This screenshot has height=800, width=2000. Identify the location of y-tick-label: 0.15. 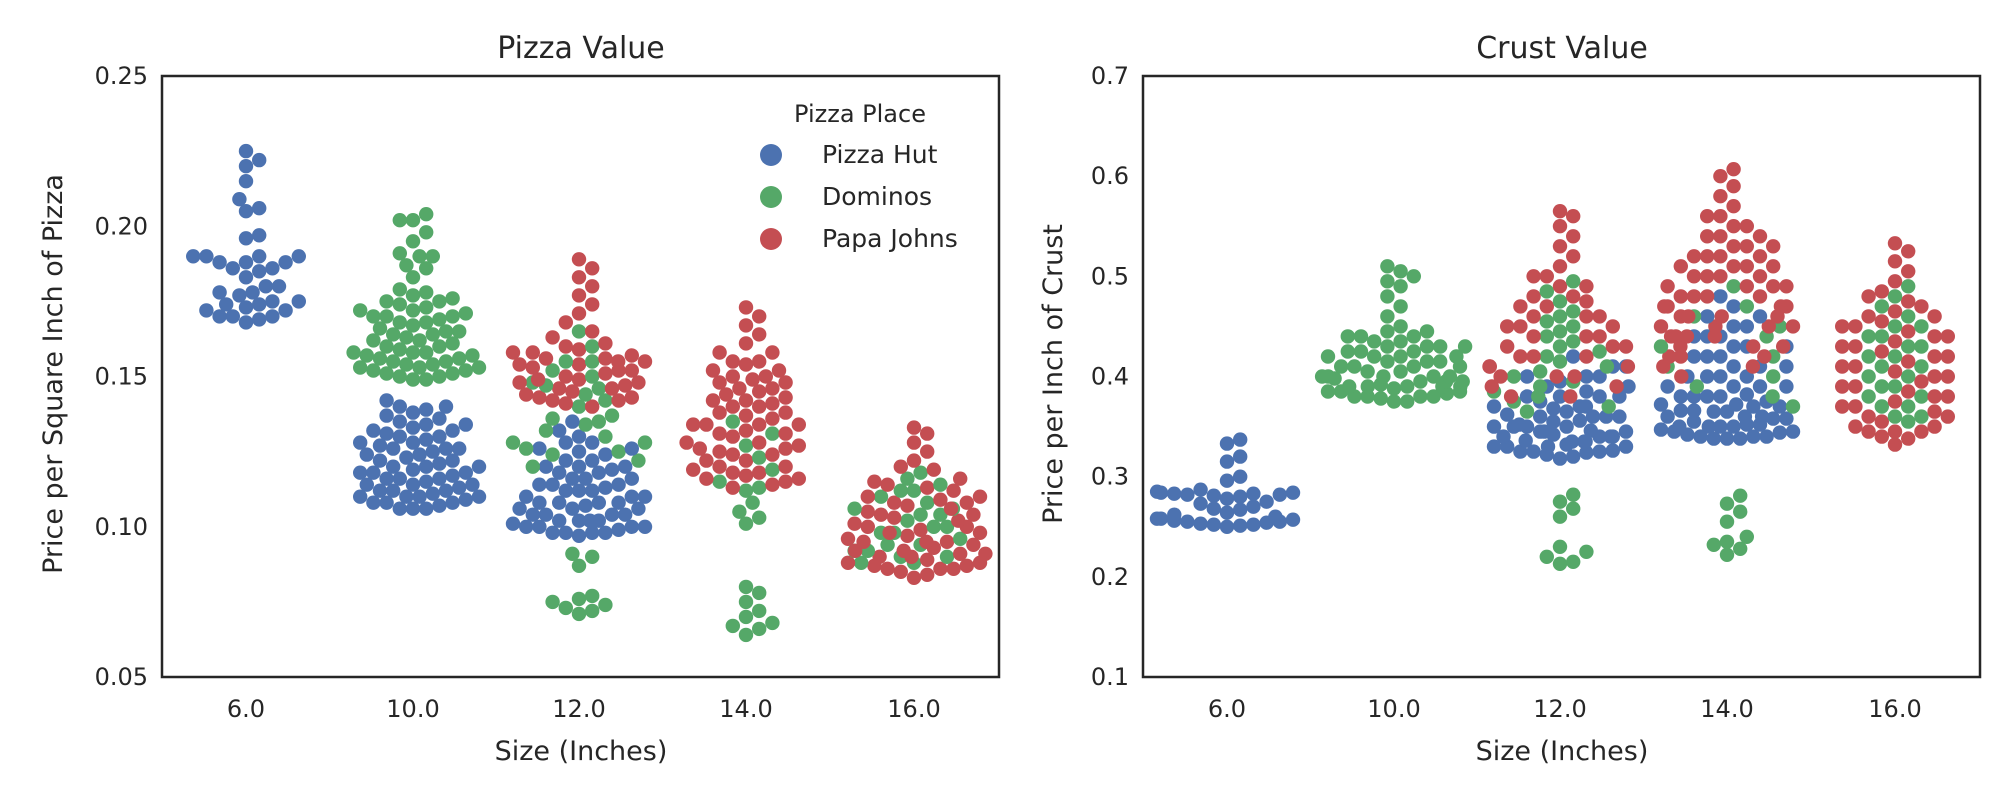
(121, 377).